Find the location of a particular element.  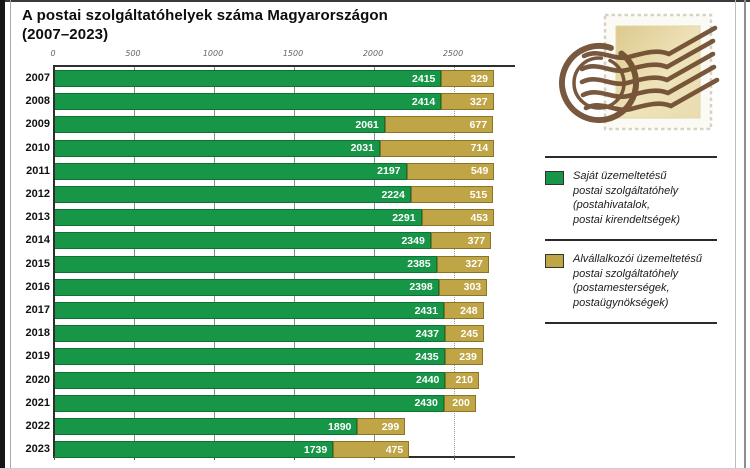

bar-row-2019: 2019 2435 239 is located at coordinates (254, 357).